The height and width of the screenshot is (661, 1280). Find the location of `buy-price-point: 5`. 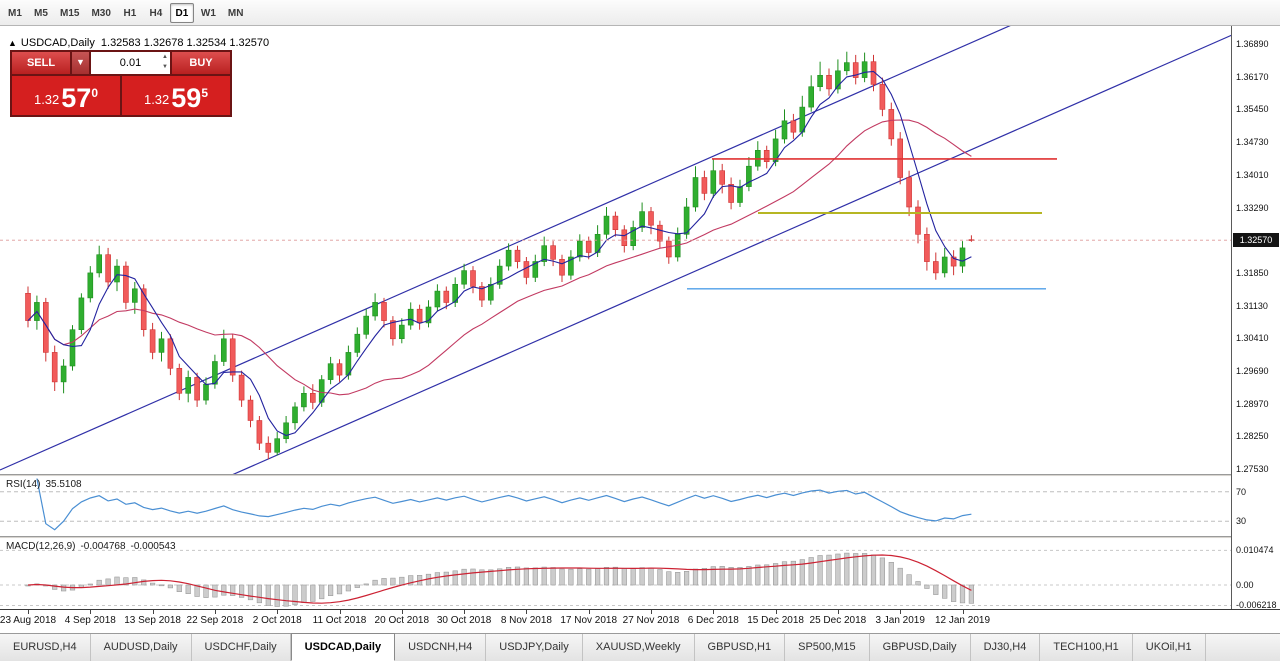

buy-price-point: 5 is located at coordinates (205, 93).